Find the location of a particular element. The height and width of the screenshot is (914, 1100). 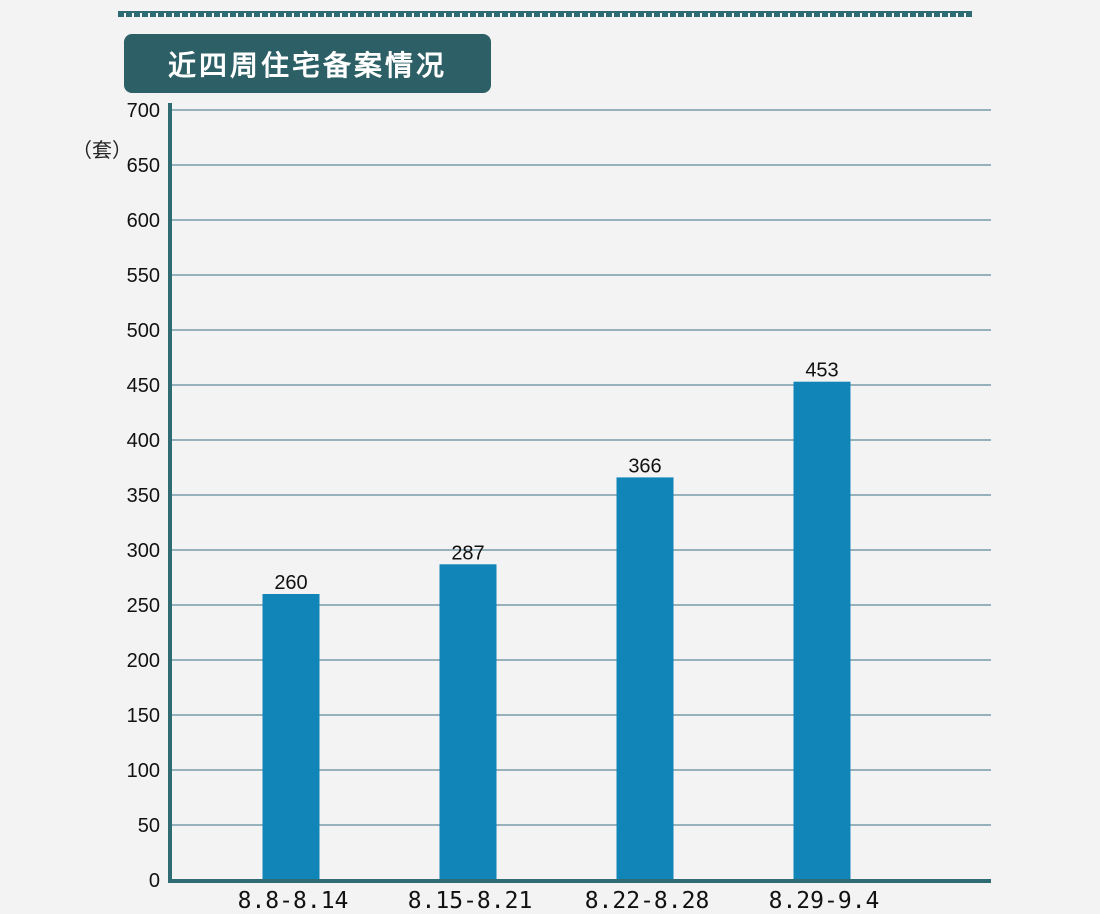

y-tick-label: 50 is located at coordinates (149, 826).